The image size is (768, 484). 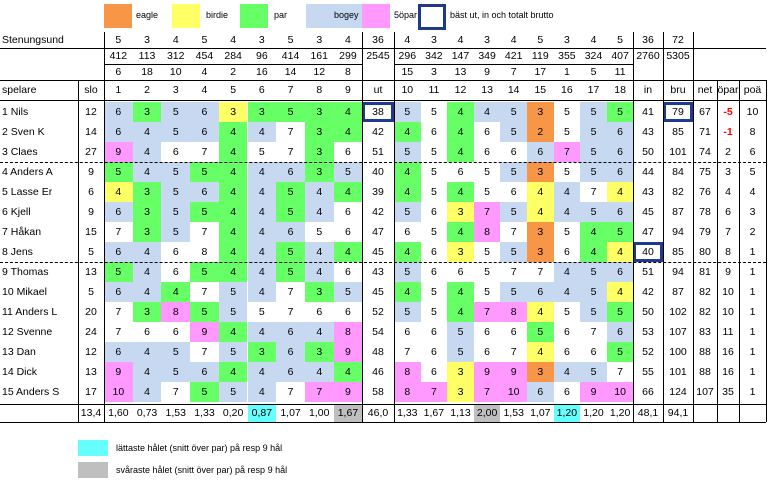 What do you see at coordinates (290, 72) in the screenshot?
I see `hole-index: 14` at bounding box center [290, 72].